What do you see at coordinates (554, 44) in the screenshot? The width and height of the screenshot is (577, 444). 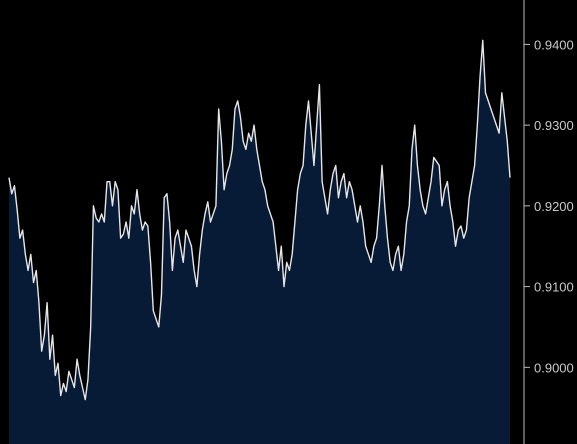 I see `y-tick-label: 0.9400` at bounding box center [554, 44].